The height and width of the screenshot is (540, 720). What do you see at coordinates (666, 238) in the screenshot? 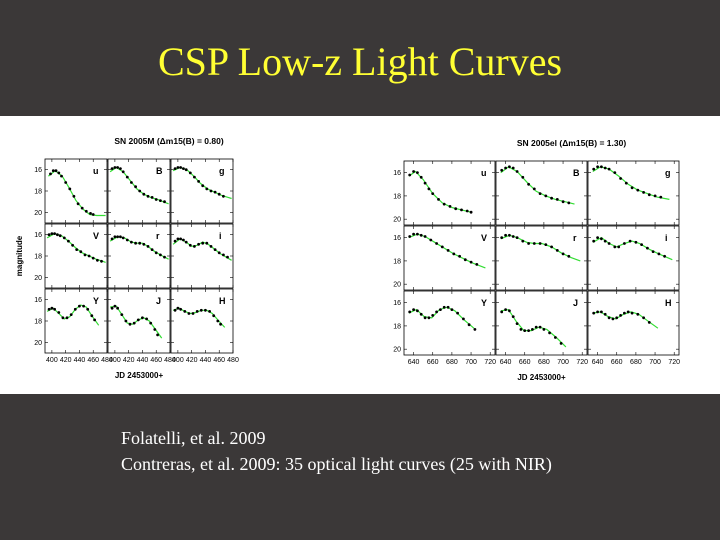
I see `band-label: i` at bounding box center [666, 238].